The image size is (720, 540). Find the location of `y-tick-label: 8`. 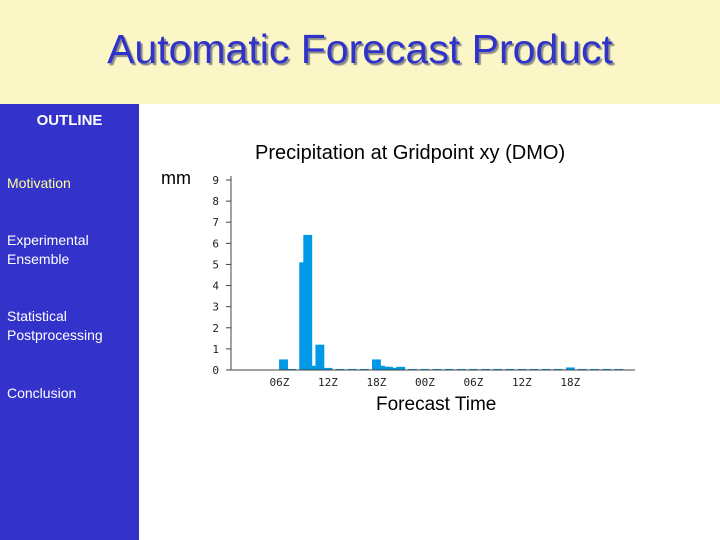

y-tick-label: 8 is located at coordinates (215, 201).